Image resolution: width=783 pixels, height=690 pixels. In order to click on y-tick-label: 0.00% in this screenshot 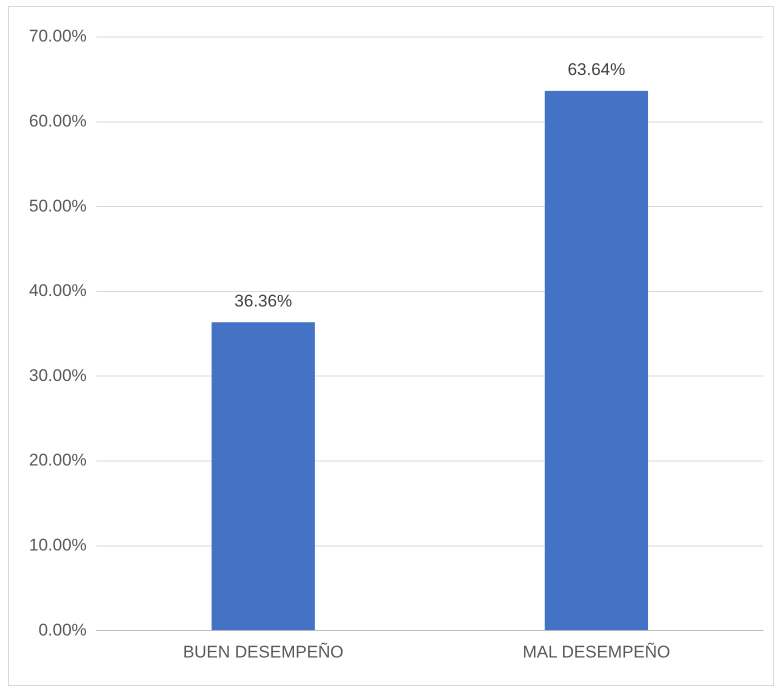, I will do `click(62, 630)`.